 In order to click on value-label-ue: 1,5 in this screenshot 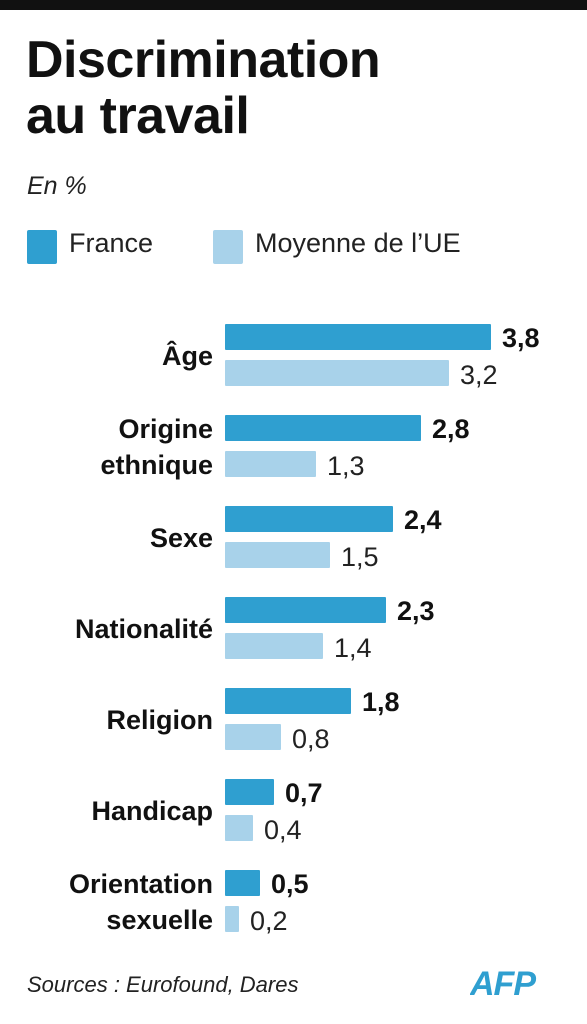, I will do `click(360, 557)`.